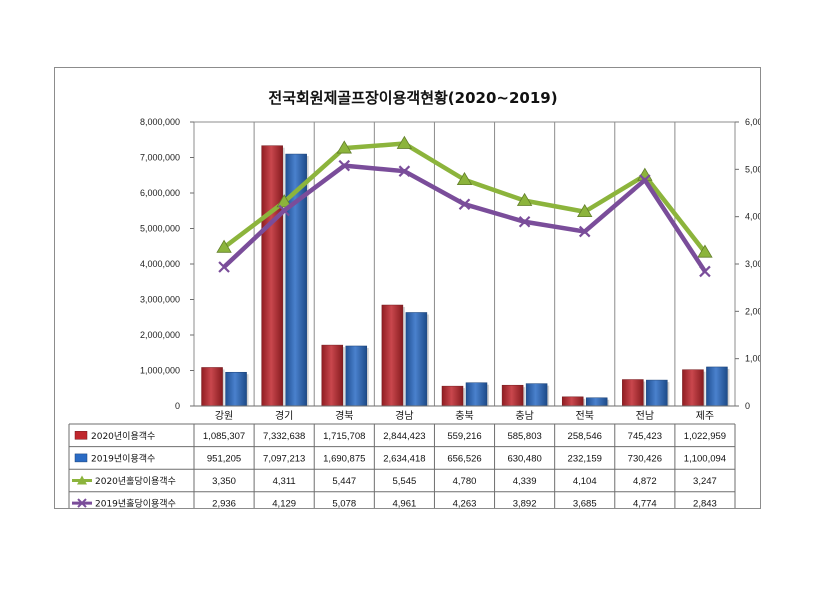 This screenshot has width=835, height=591. Describe the element at coordinates (344, 436) in the screenshot. I see `data-label: 1,715,708` at that location.